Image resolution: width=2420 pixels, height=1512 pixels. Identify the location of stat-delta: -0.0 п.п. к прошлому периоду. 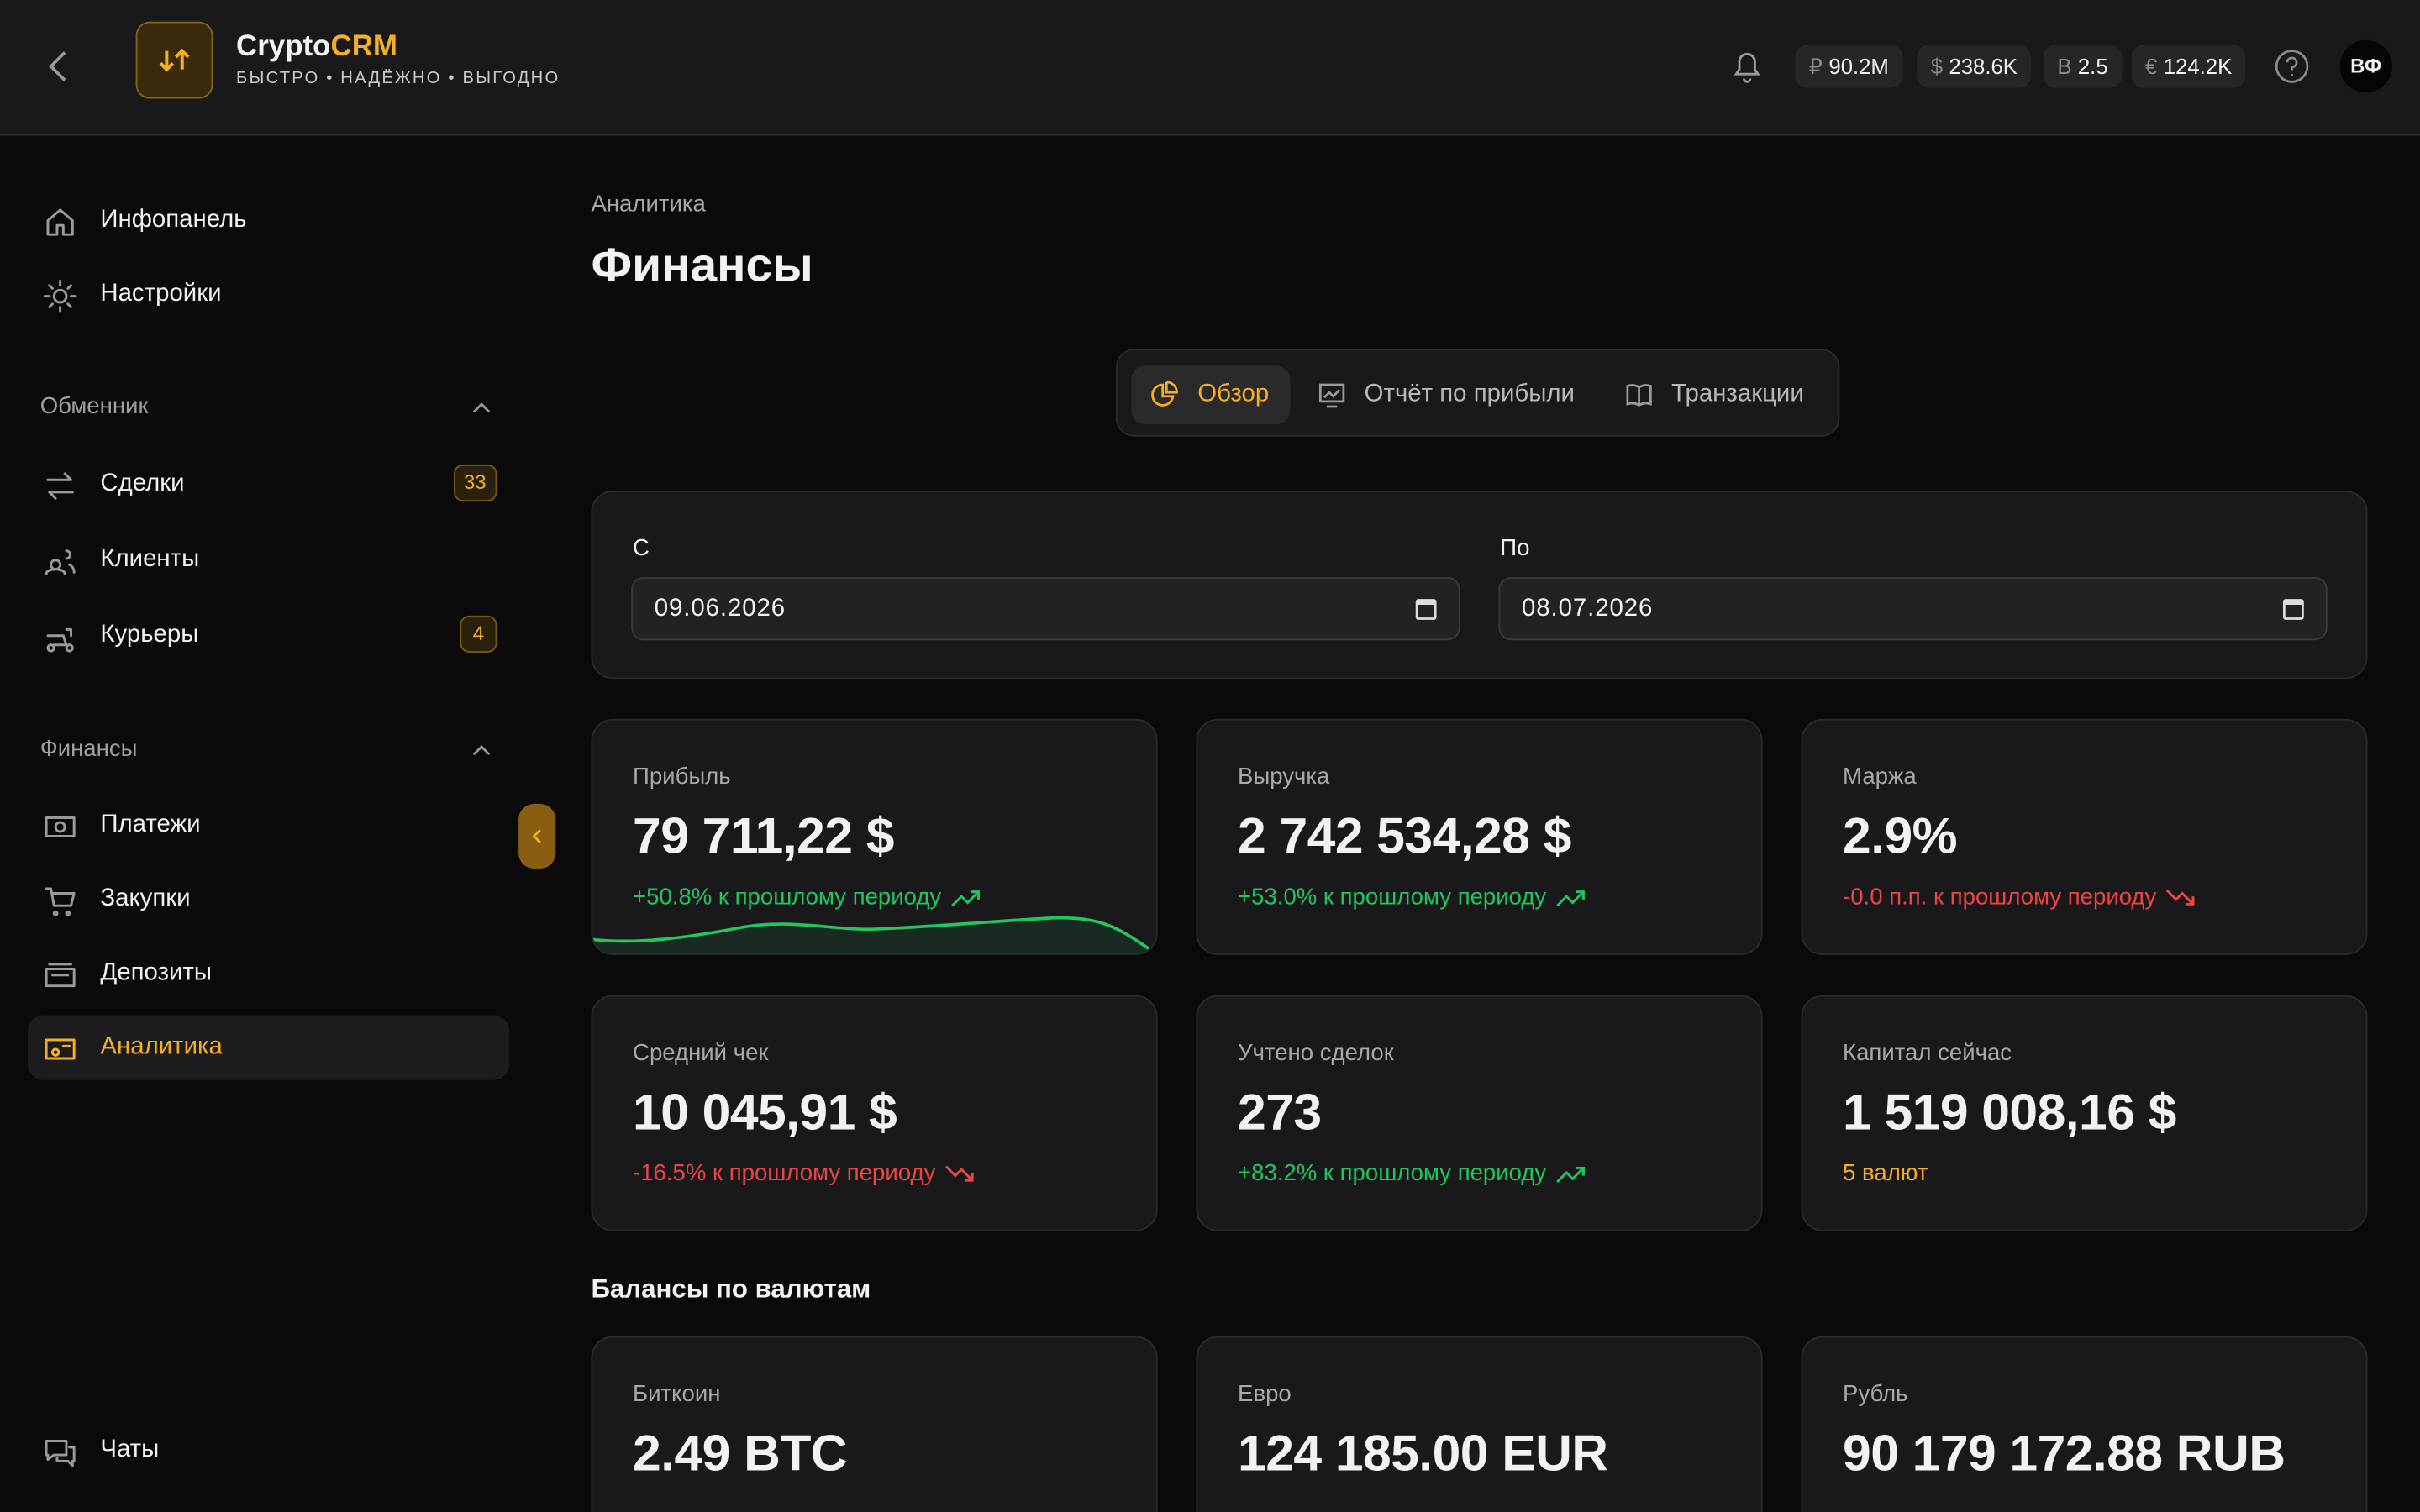
(2020, 897).